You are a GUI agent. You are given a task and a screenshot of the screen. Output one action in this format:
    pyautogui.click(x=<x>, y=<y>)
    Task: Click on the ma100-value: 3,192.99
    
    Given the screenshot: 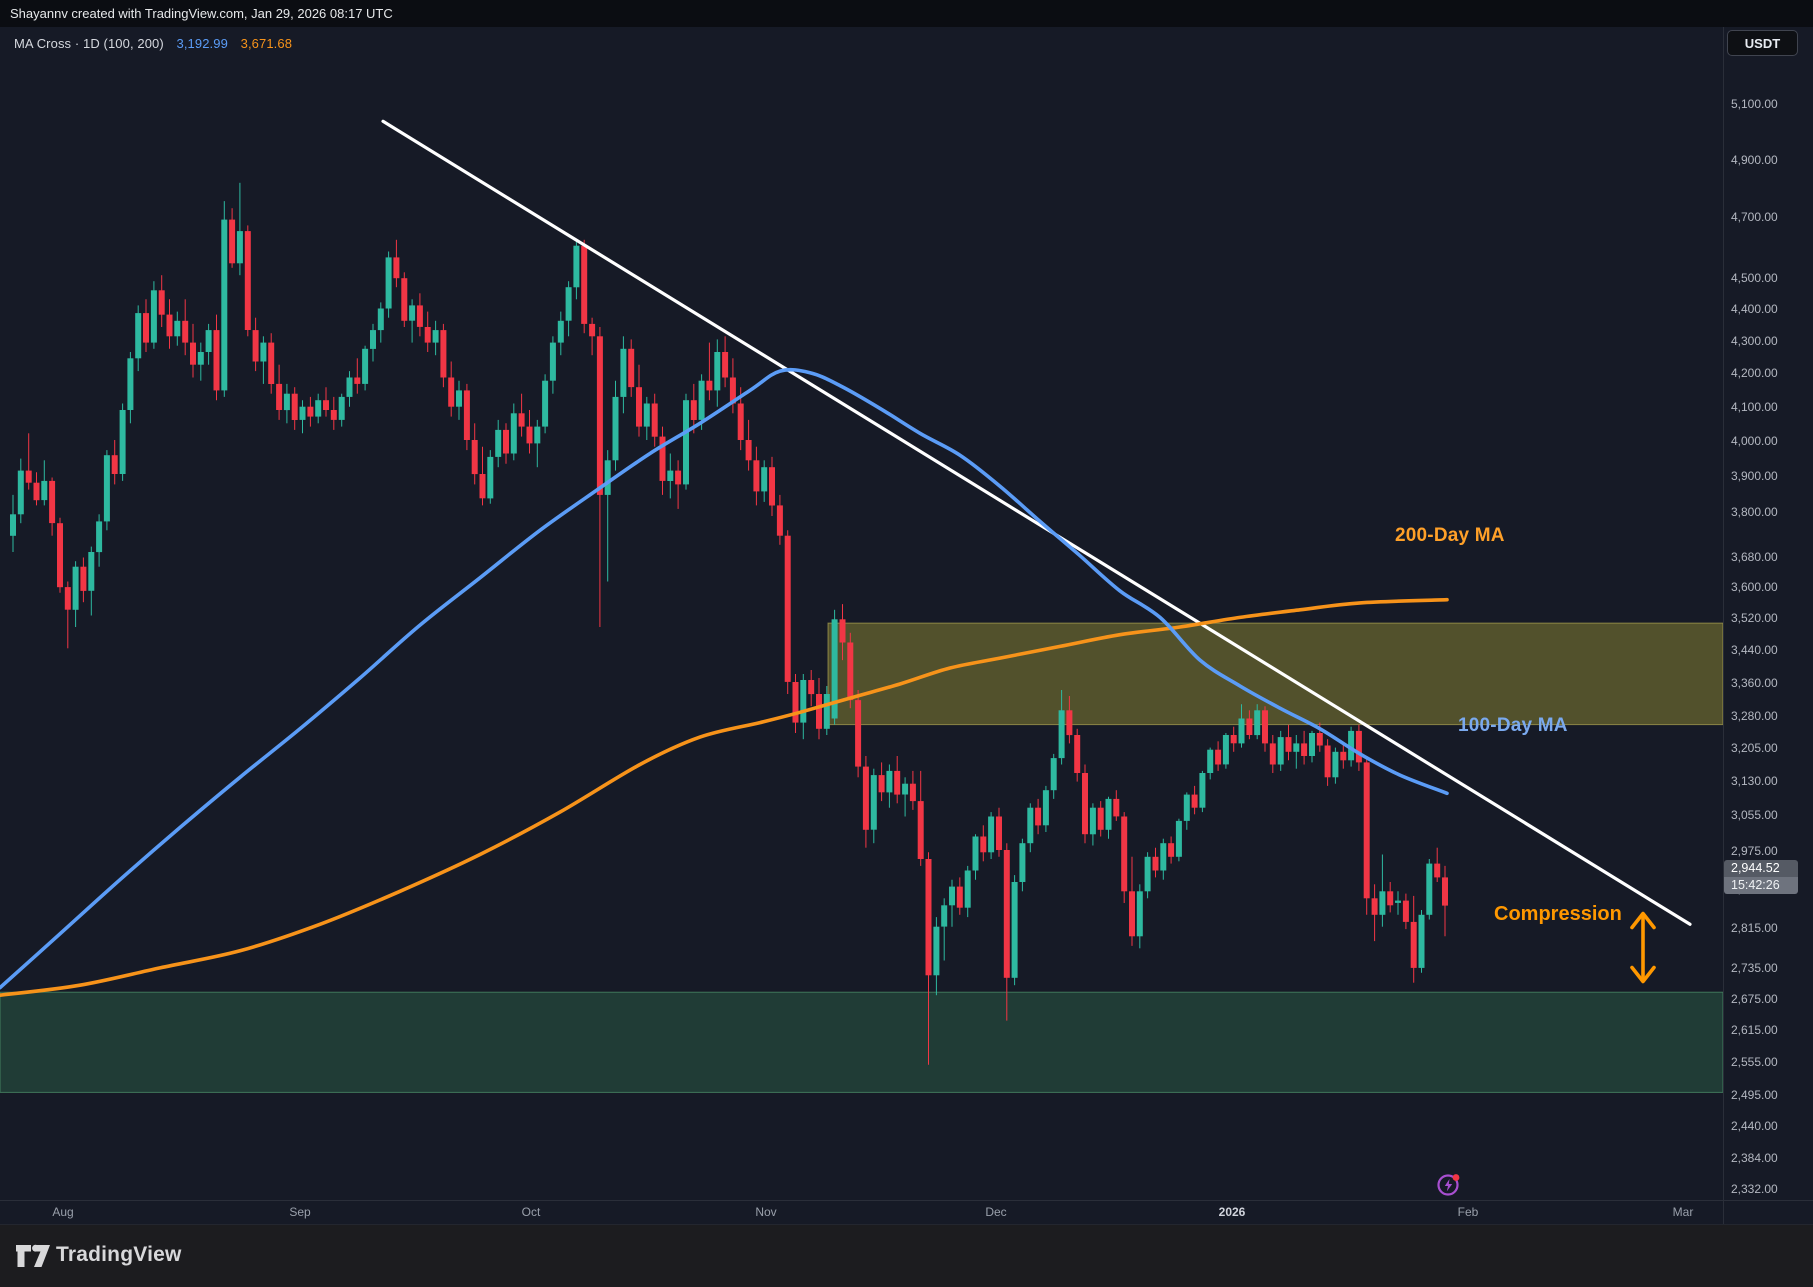 What is the action you would take?
    pyautogui.click(x=202, y=43)
    